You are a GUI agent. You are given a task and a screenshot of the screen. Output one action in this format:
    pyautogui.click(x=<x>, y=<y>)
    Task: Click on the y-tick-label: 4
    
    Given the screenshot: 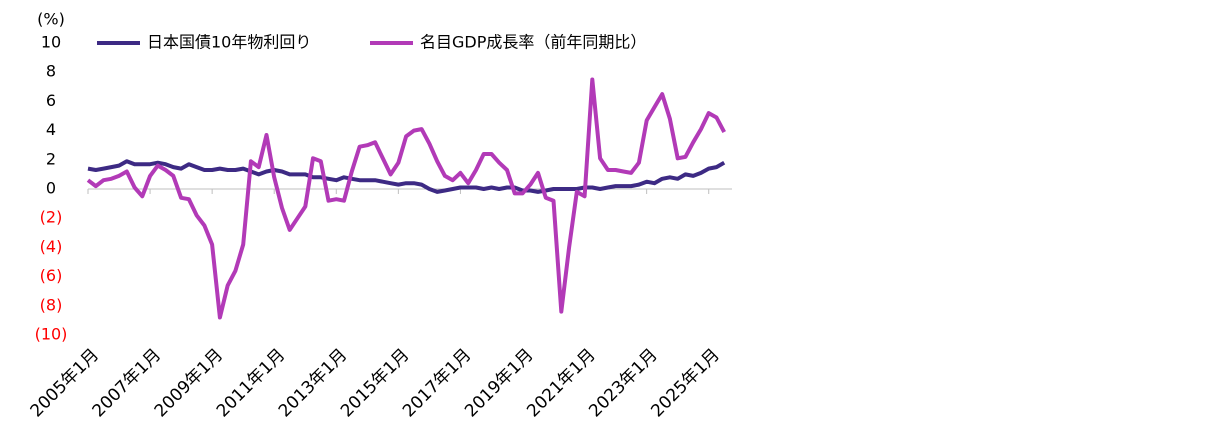 What is the action you would take?
    pyautogui.click(x=51, y=129)
    